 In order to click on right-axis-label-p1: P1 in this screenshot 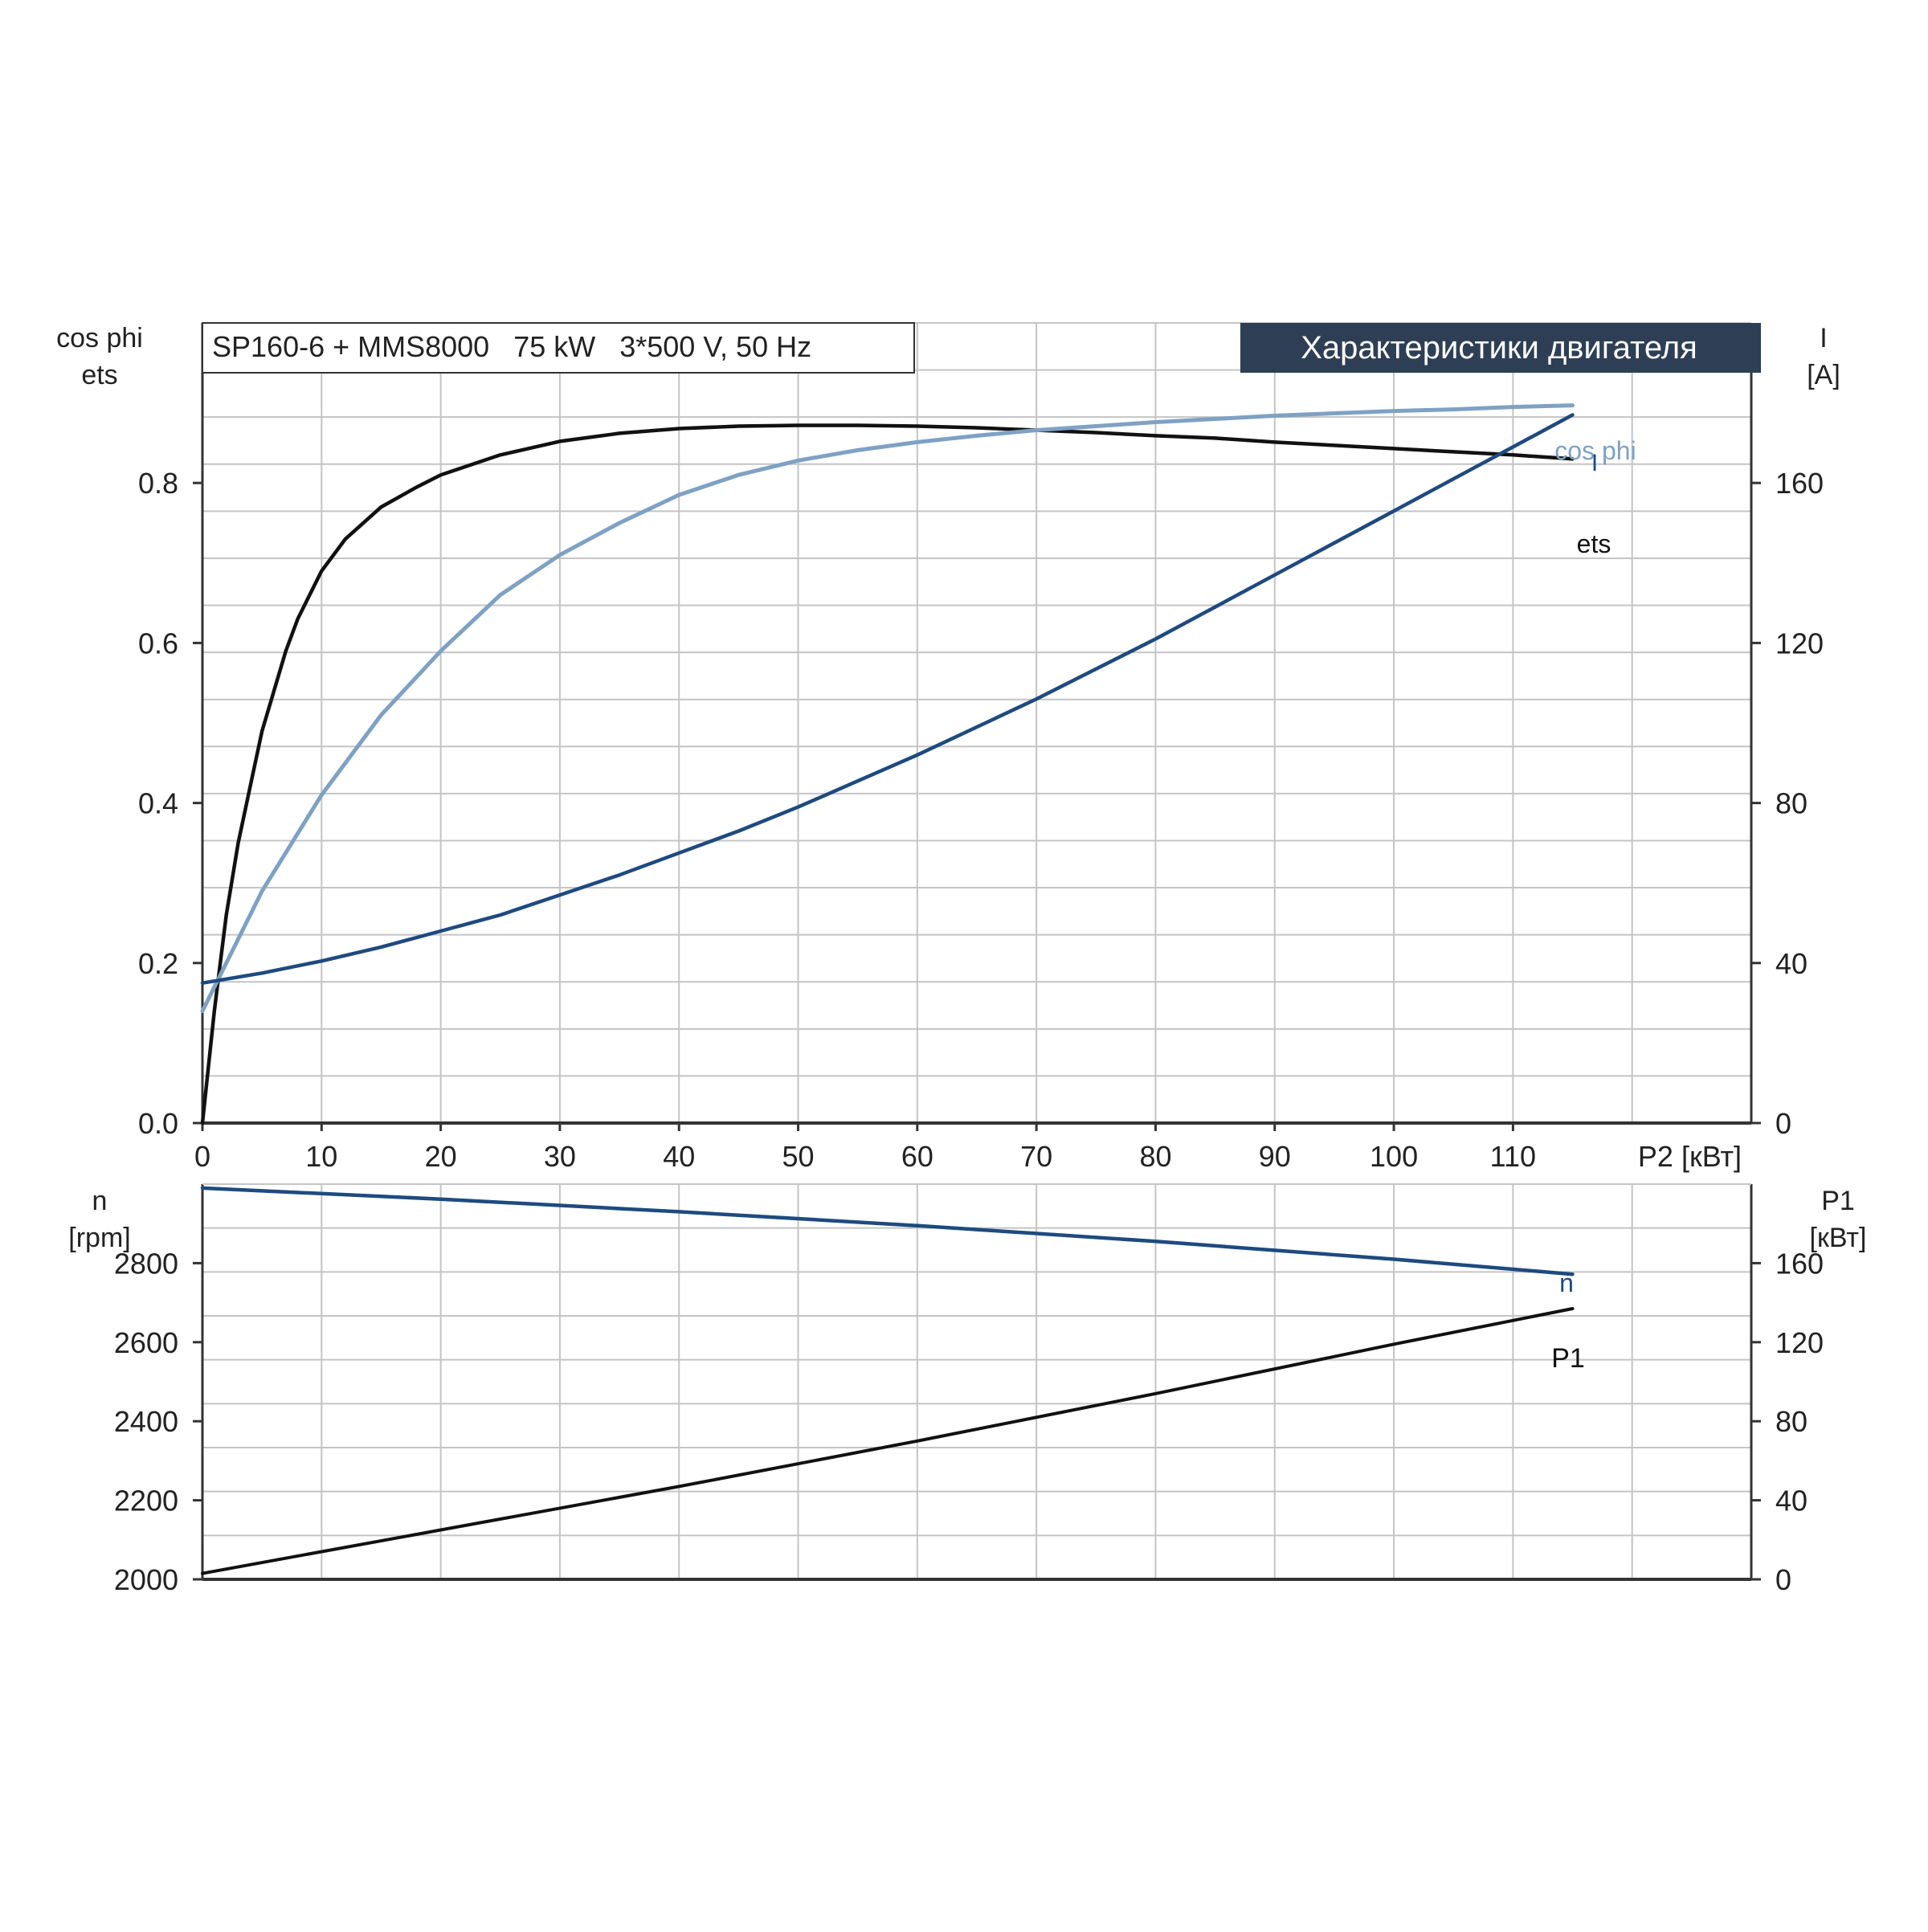, I will do `click(1838, 1201)`.